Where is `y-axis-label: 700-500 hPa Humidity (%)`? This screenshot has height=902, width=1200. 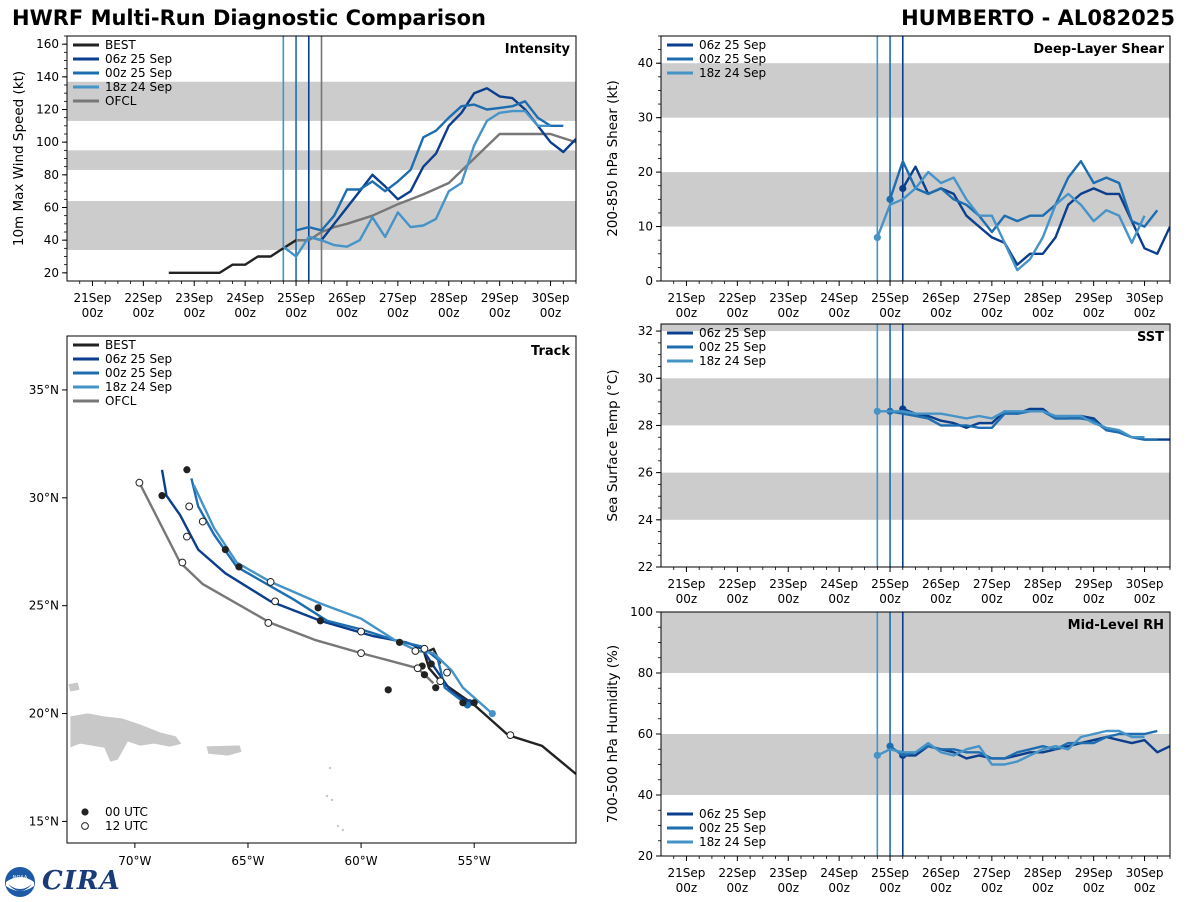
y-axis-label: 700-500 hPa Humidity (%) is located at coordinates (613, 734).